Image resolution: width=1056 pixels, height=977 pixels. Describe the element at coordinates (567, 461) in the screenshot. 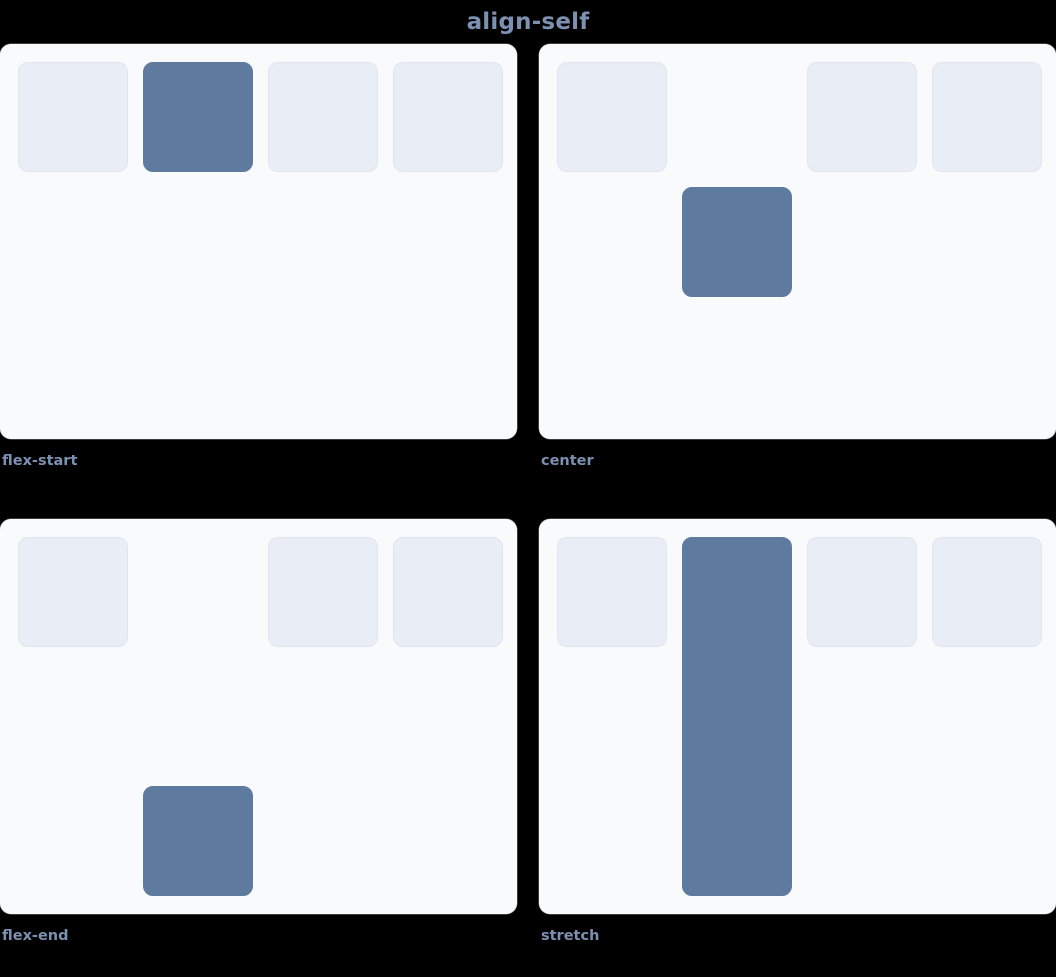

I see `panel-caption-center: center` at that location.